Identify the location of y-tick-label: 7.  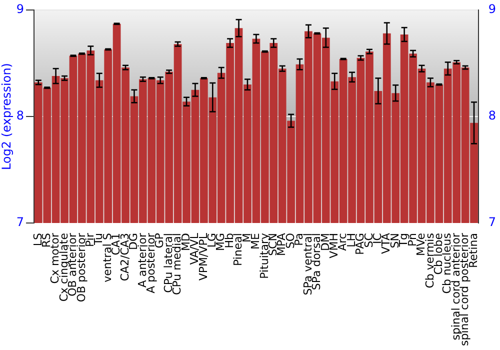
(20, 222).